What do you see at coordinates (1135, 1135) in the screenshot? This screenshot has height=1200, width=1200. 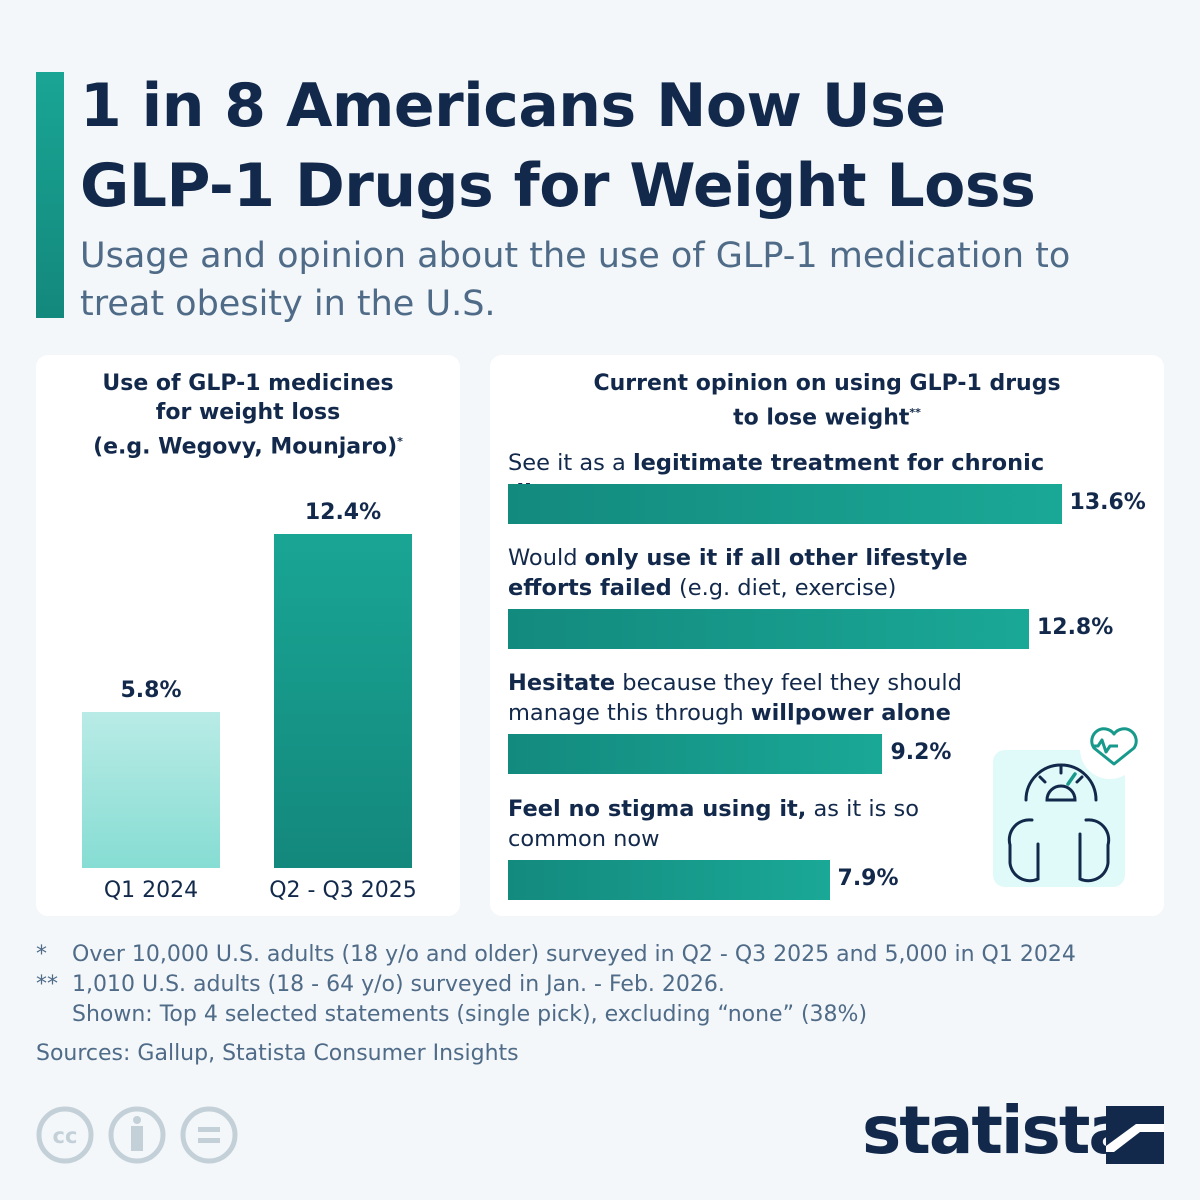 I see `statista-logo-icon` at bounding box center [1135, 1135].